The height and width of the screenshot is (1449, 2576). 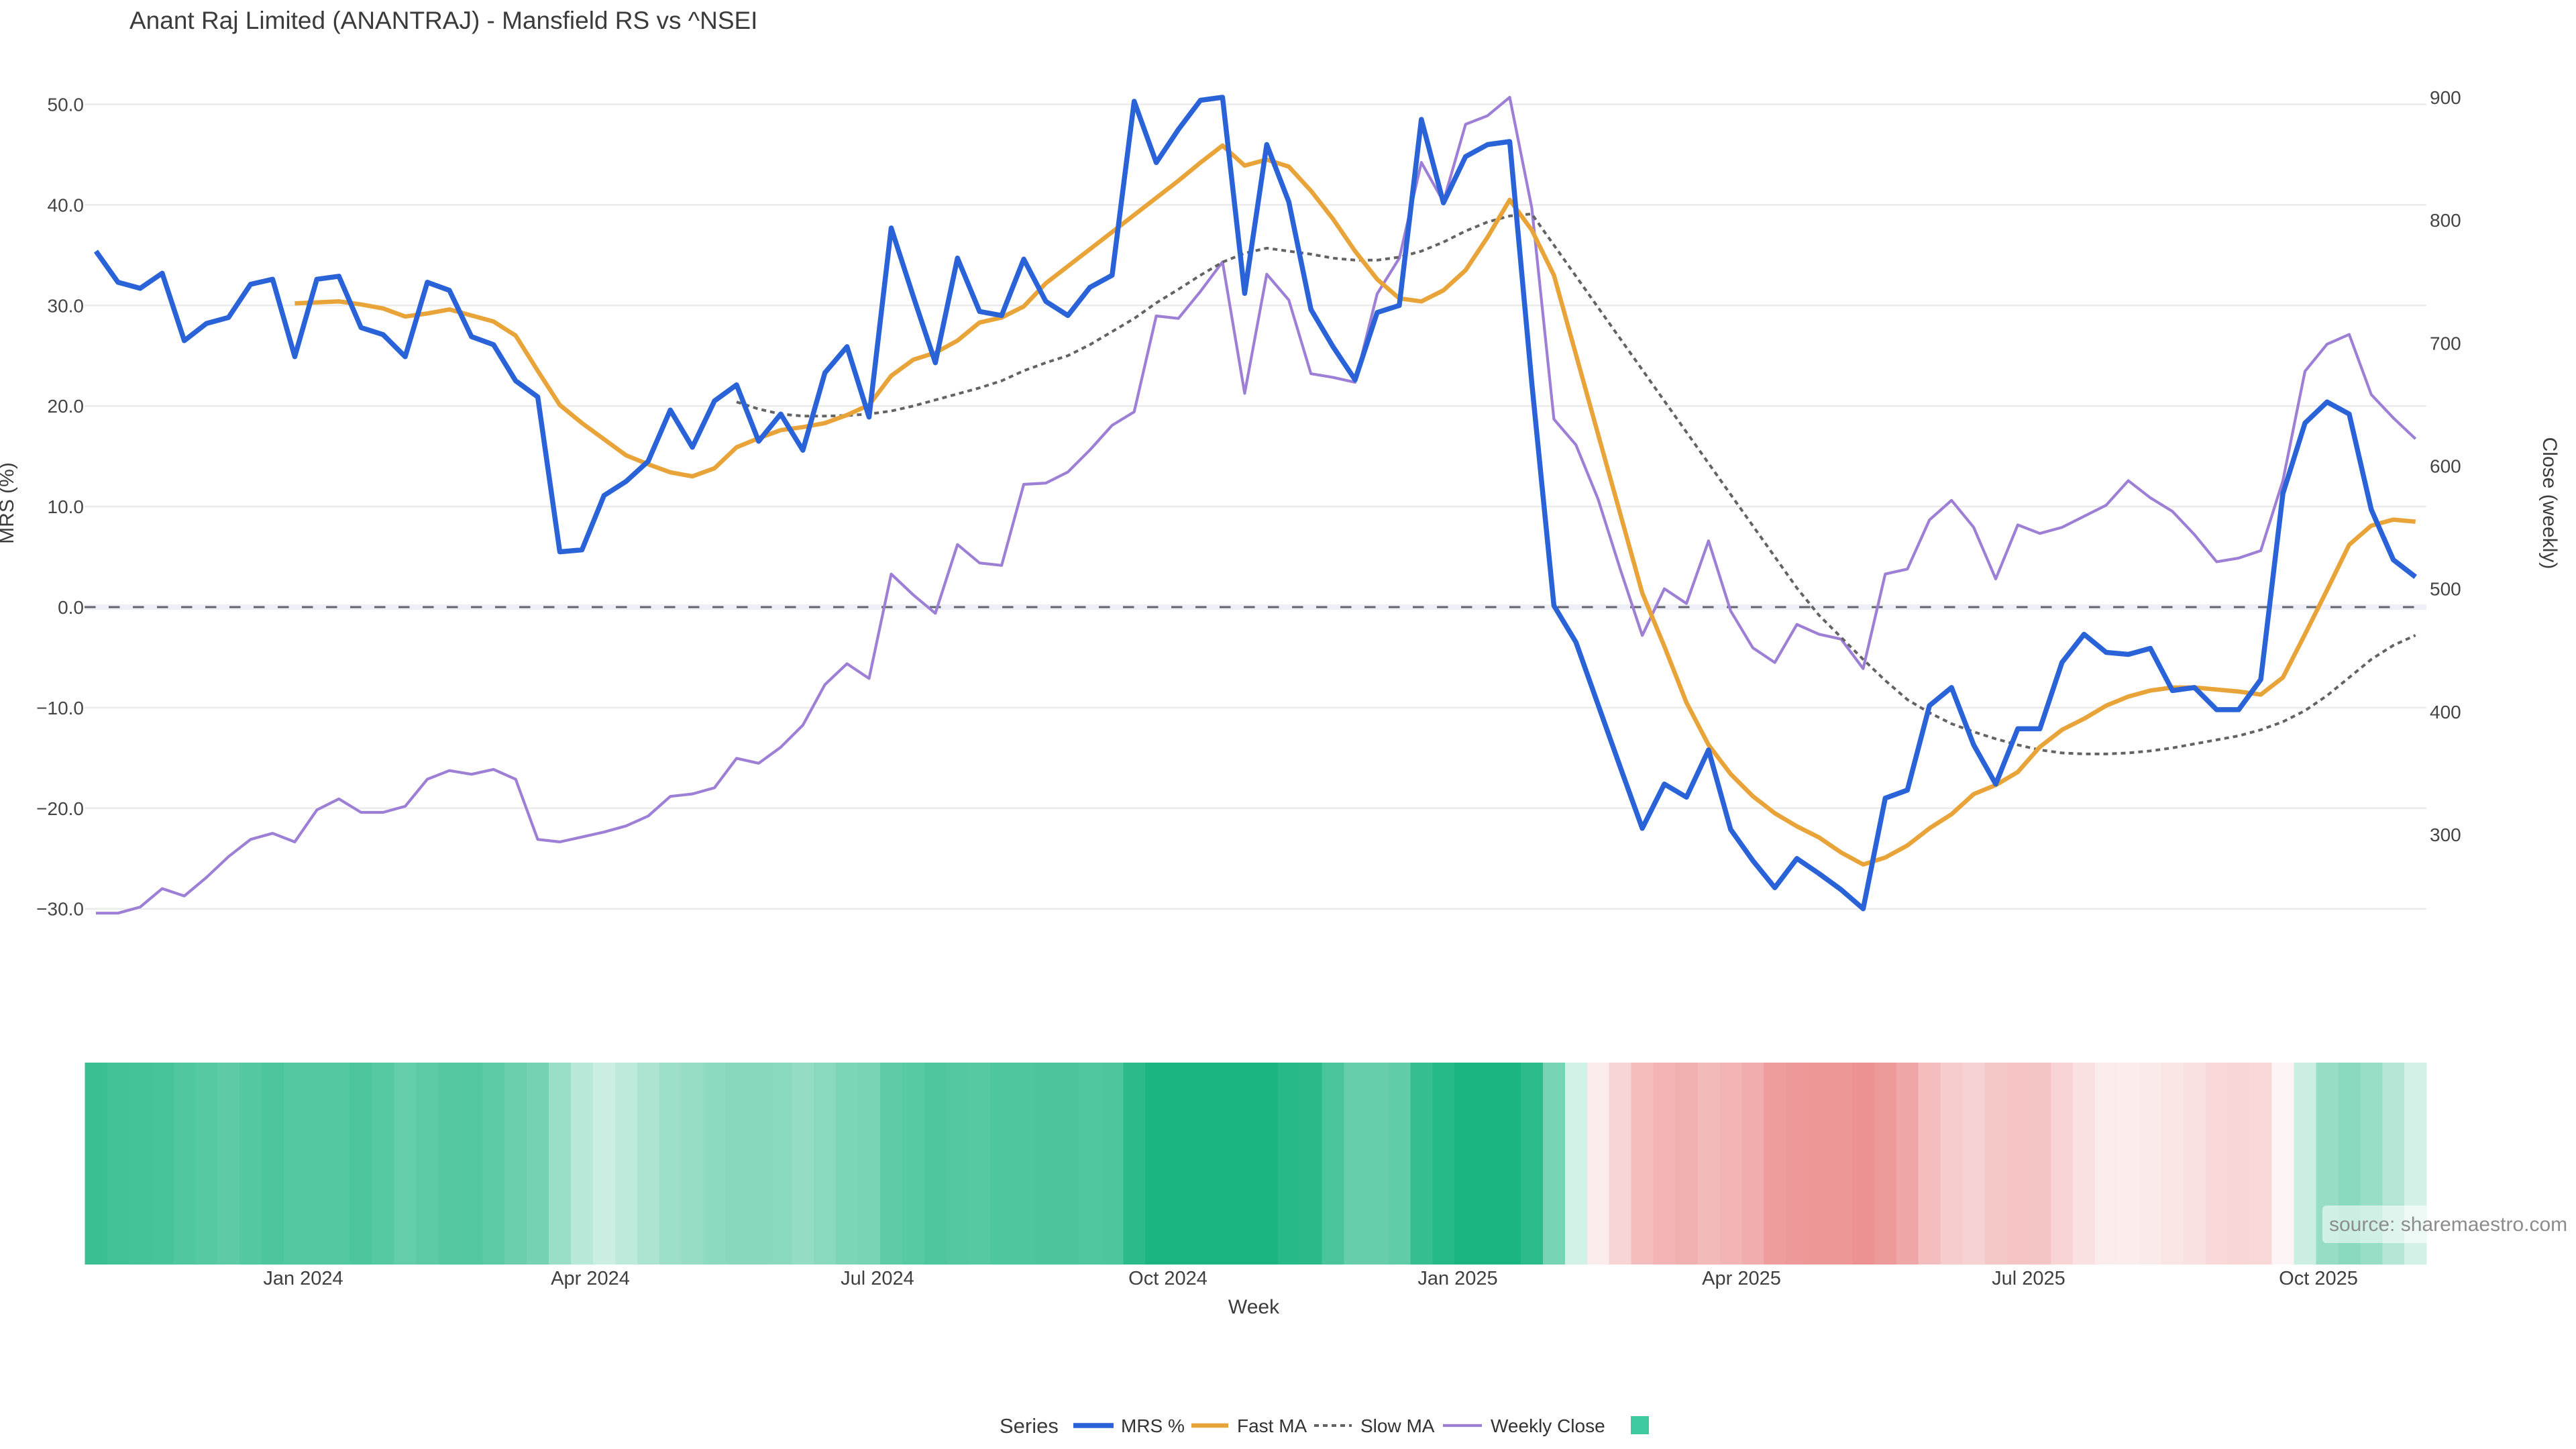 What do you see at coordinates (2445, 712) in the screenshot?
I see `svg-text: 400` at bounding box center [2445, 712].